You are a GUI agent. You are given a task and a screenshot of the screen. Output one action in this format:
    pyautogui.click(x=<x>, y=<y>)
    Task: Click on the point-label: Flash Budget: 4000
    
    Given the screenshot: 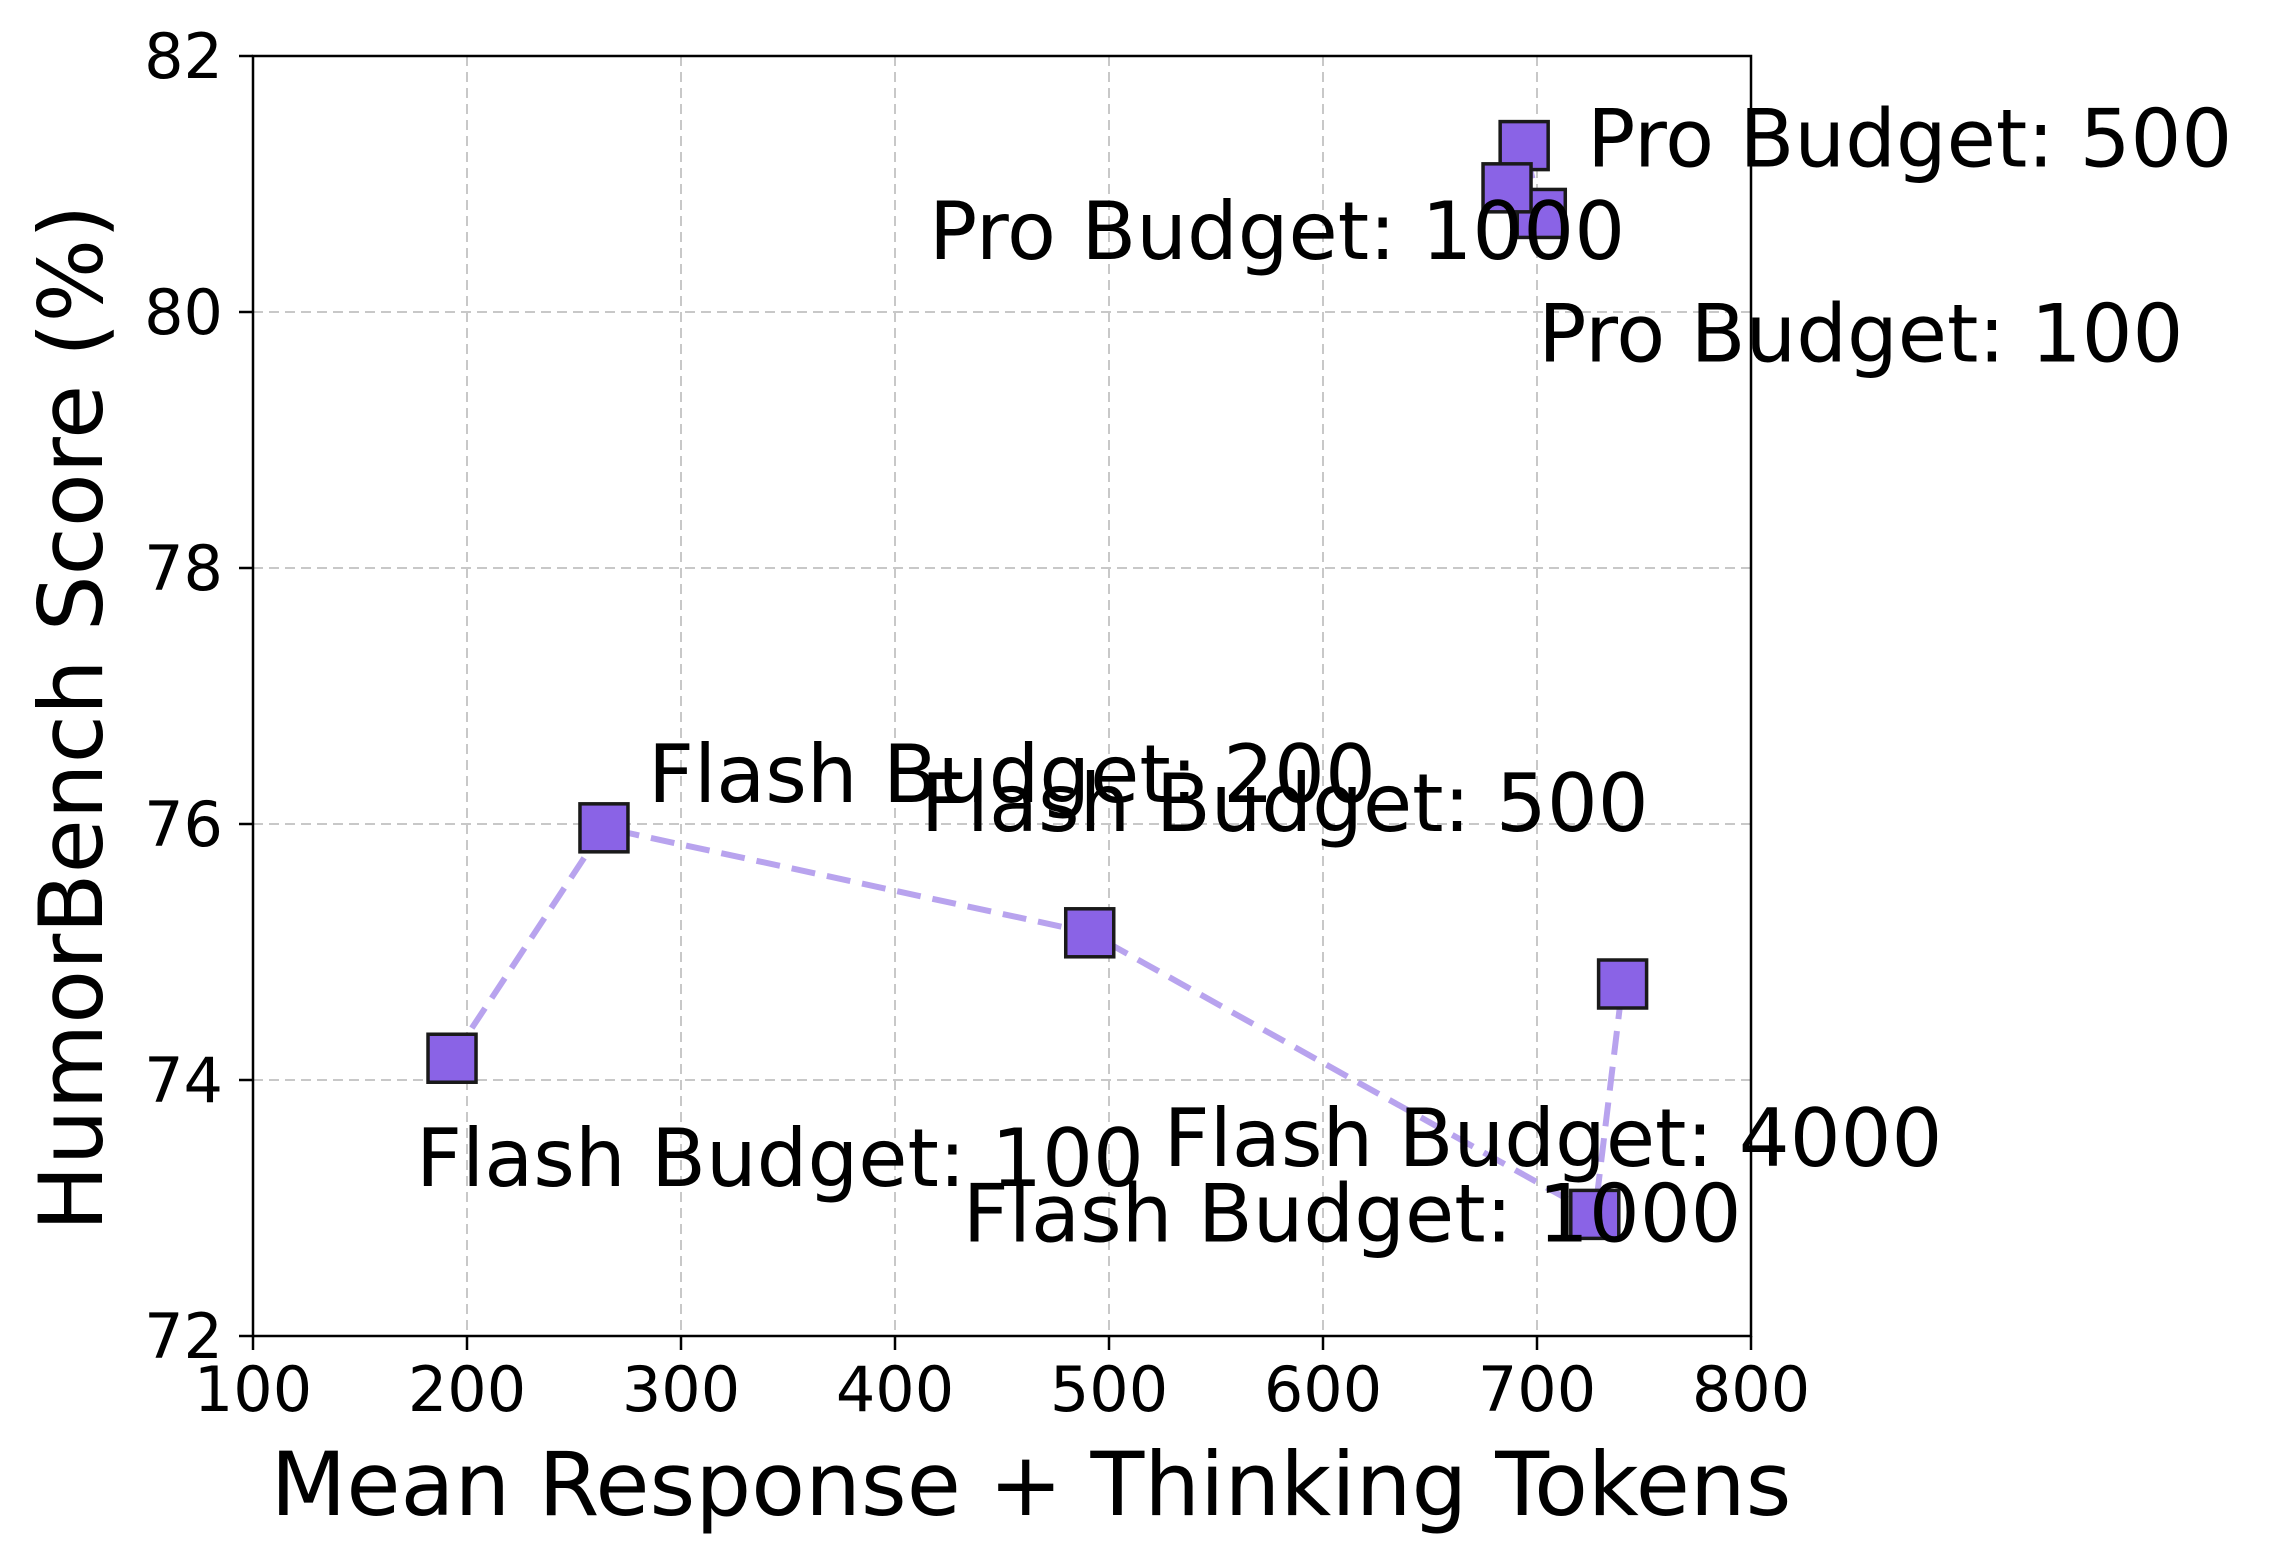 What is the action you would take?
    pyautogui.click(x=1553, y=1138)
    